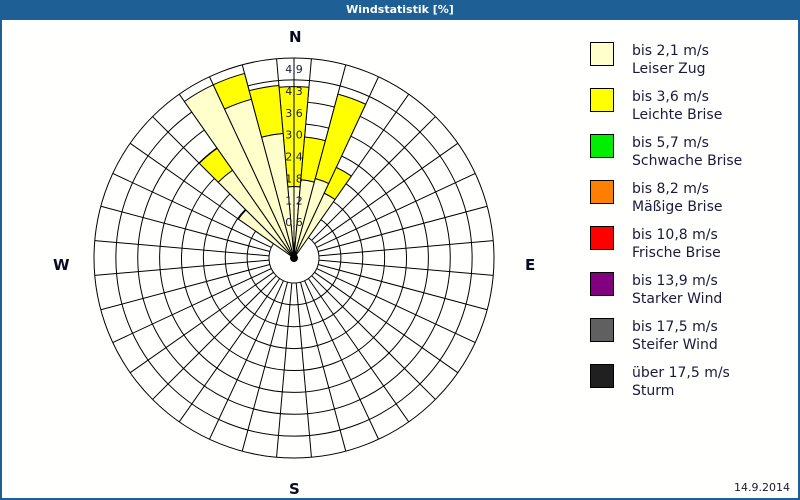 The height and width of the screenshot is (500, 800). I want to click on legend-range: bis 8,2 m/s, so click(670, 189).